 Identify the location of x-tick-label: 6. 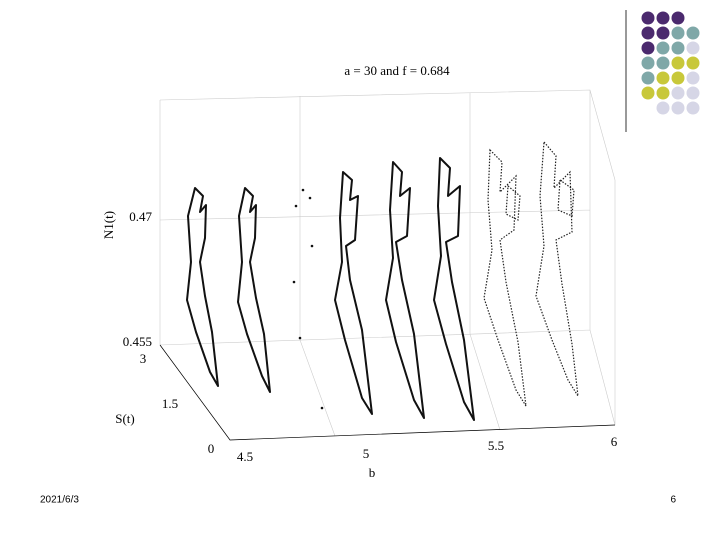
(614, 441).